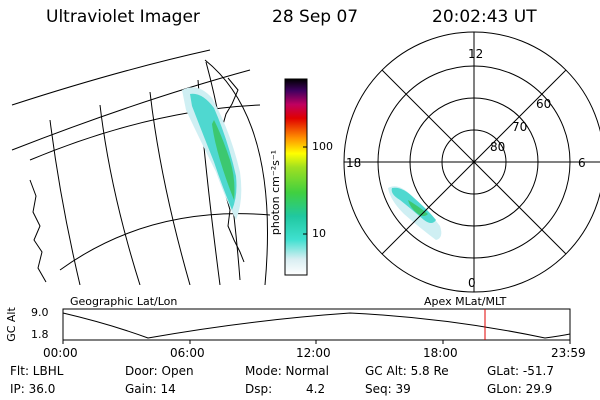  Describe the element at coordinates (40, 334) in the screenshot. I see `altitude-ytick-low: 1.8` at that location.